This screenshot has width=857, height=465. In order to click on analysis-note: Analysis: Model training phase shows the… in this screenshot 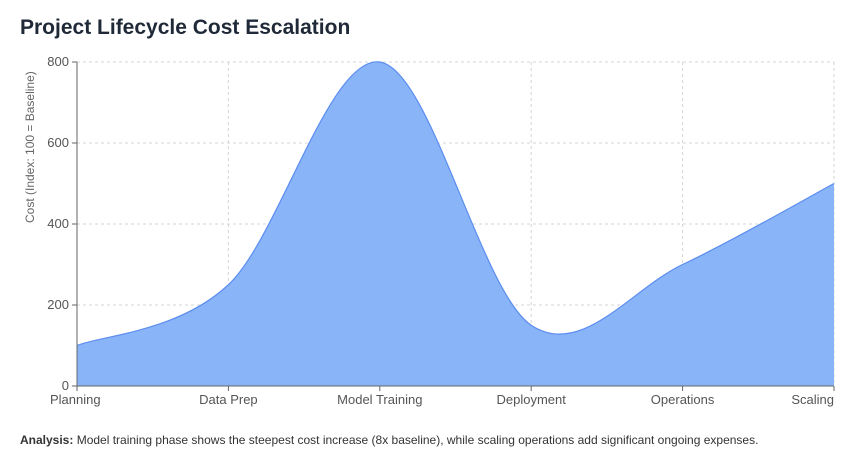, I will do `click(389, 440)`.